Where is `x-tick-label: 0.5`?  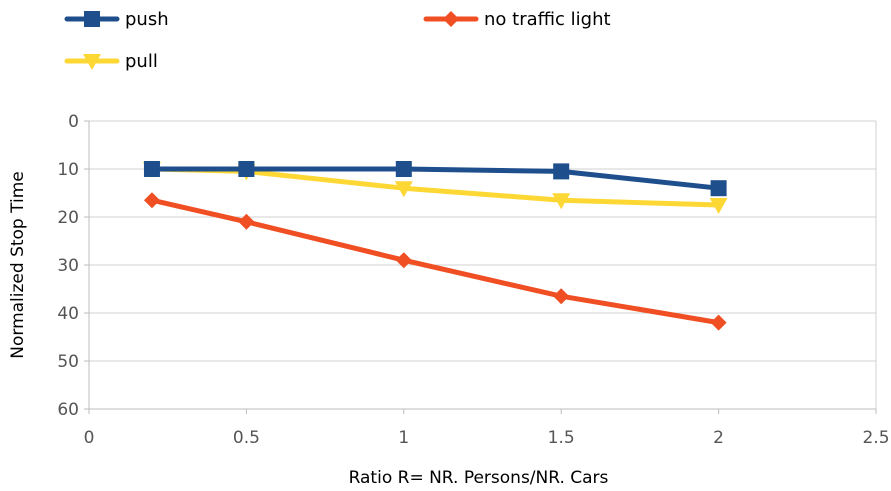 x-tick-label: 0.5 is located at coordinates (246, 438).